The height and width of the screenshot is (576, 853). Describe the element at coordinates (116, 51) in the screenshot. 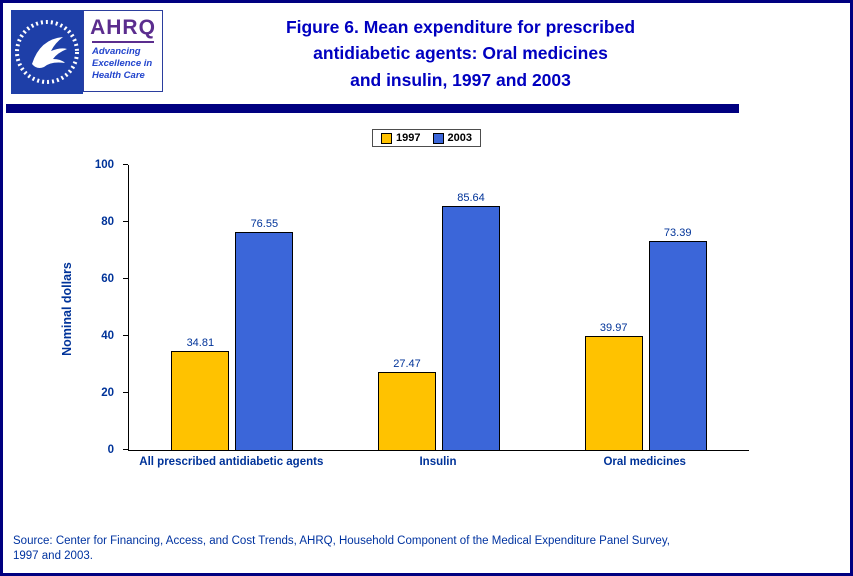

I see `ahrq-tagline-line: Advancing` at that location.